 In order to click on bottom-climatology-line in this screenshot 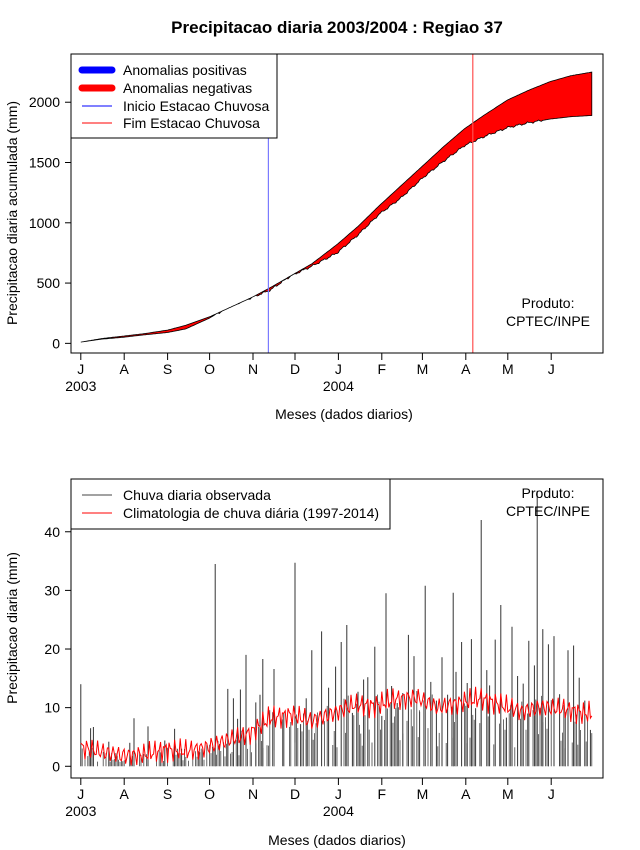, I will do `click(336, 726)`.